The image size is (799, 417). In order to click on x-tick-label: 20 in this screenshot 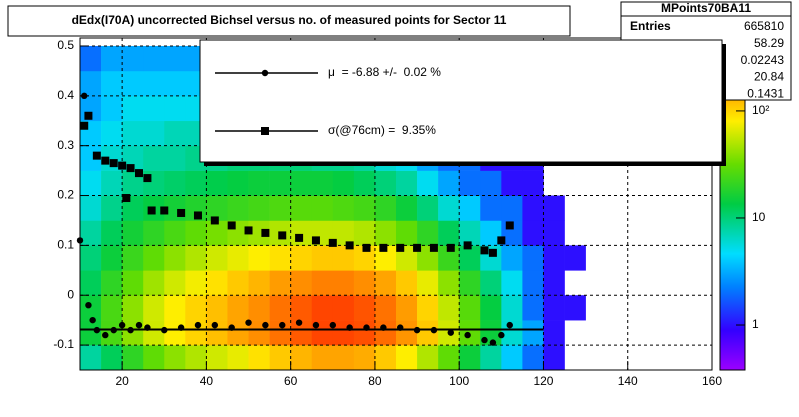, I will do `click(122, 381)`.